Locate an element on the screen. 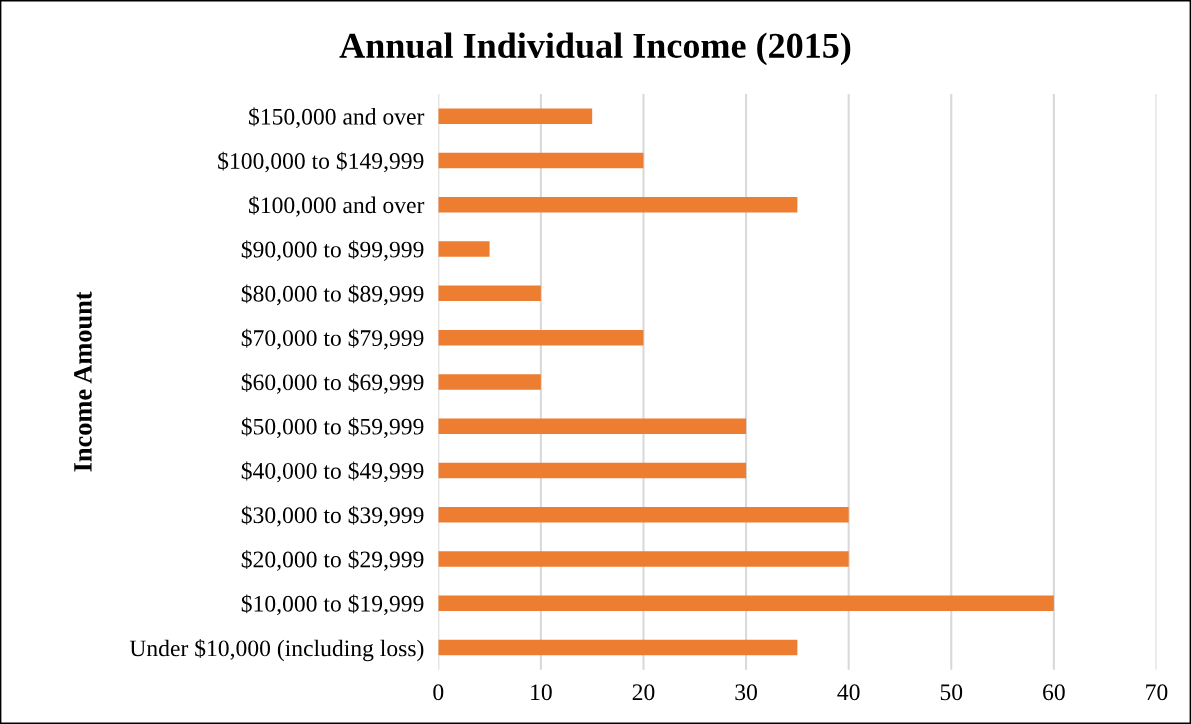  y-tick-label: $60,000 to $69,999 is located at coordinates (332, 383).